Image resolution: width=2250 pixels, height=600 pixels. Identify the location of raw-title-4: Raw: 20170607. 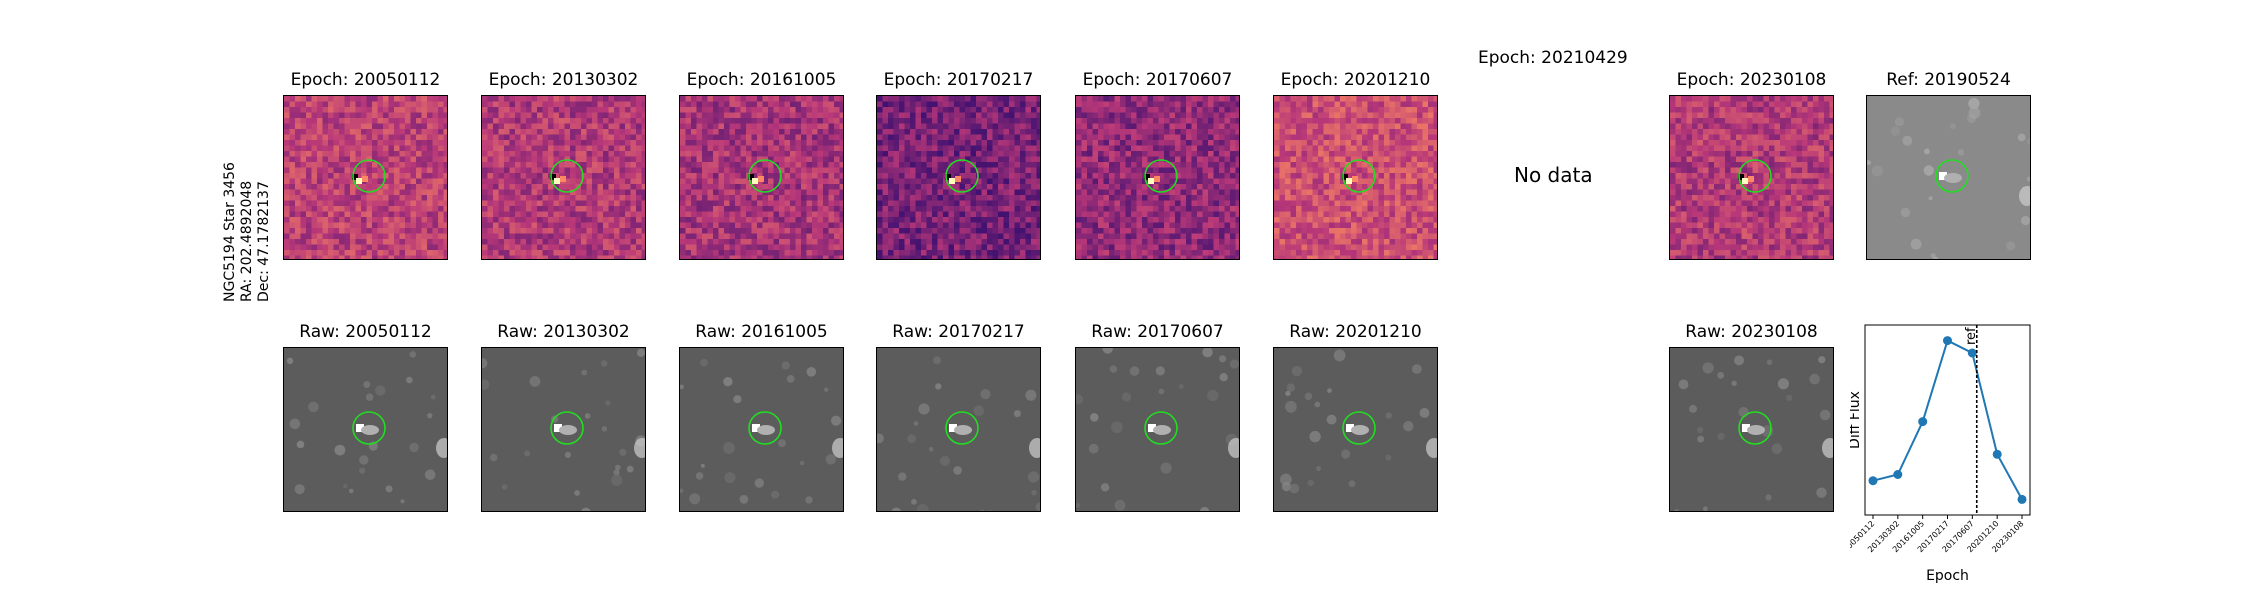
(1157, 332).